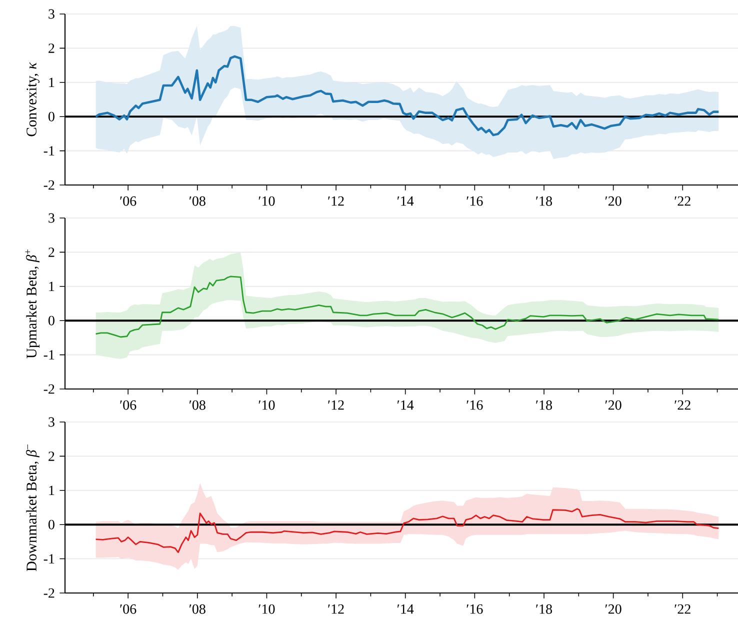  I want to click on y-axis-title: Convexity, κ, so click(33, 99).